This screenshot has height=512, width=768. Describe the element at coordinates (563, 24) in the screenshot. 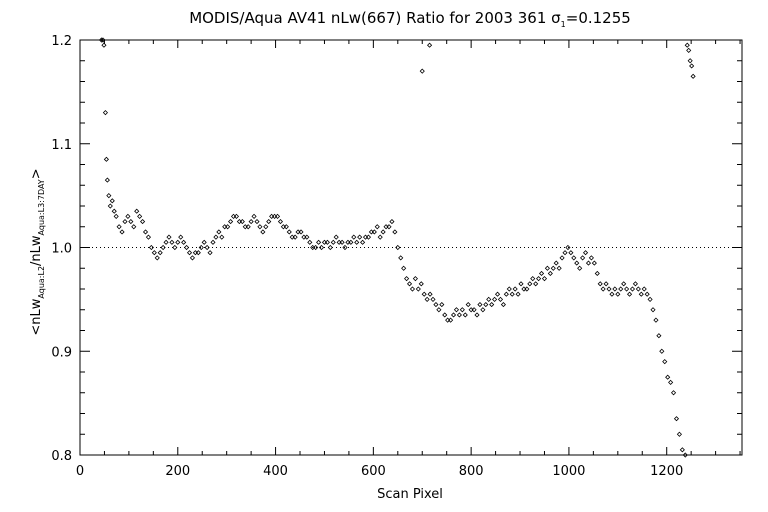

I see `chart-title-sigma-subscript: 1` at that location.